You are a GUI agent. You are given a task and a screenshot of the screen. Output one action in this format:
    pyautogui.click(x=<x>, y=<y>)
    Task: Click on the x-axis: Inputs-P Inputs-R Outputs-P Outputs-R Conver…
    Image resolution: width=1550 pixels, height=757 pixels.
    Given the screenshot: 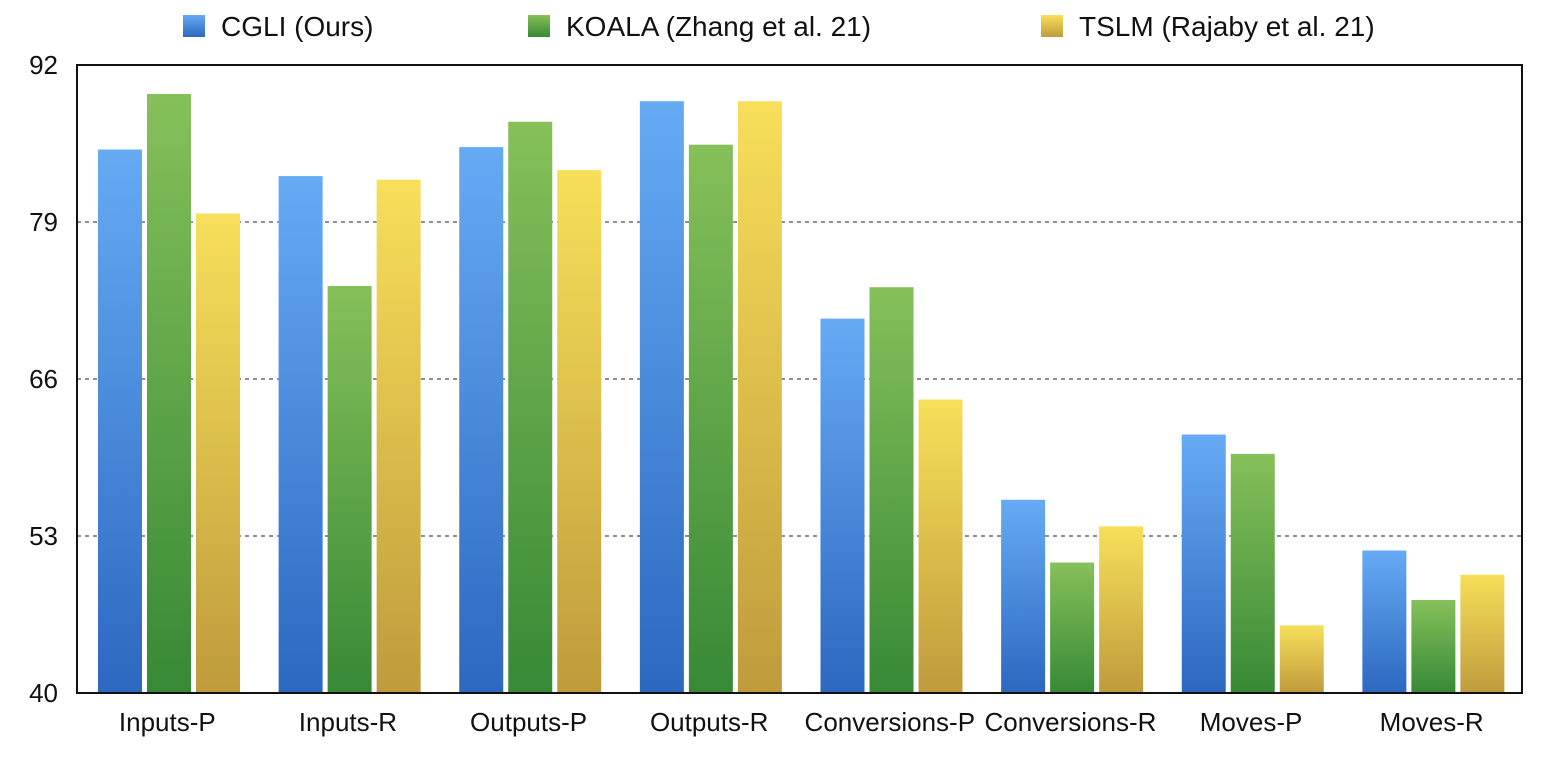 What is the action you would take?
    pyautogui.click(x=801, y=722)
    